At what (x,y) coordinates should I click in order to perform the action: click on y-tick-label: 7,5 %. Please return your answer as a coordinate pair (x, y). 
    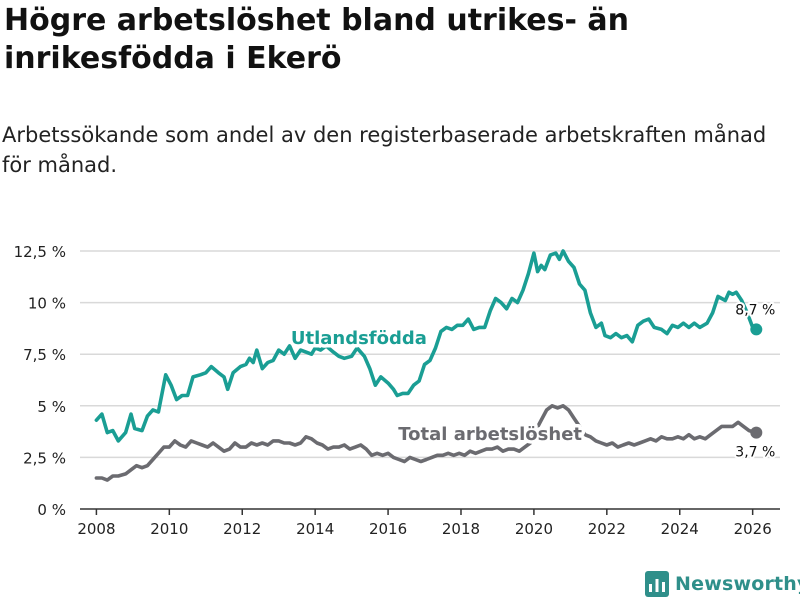
    Looking at the image, I should click on (44, 355).